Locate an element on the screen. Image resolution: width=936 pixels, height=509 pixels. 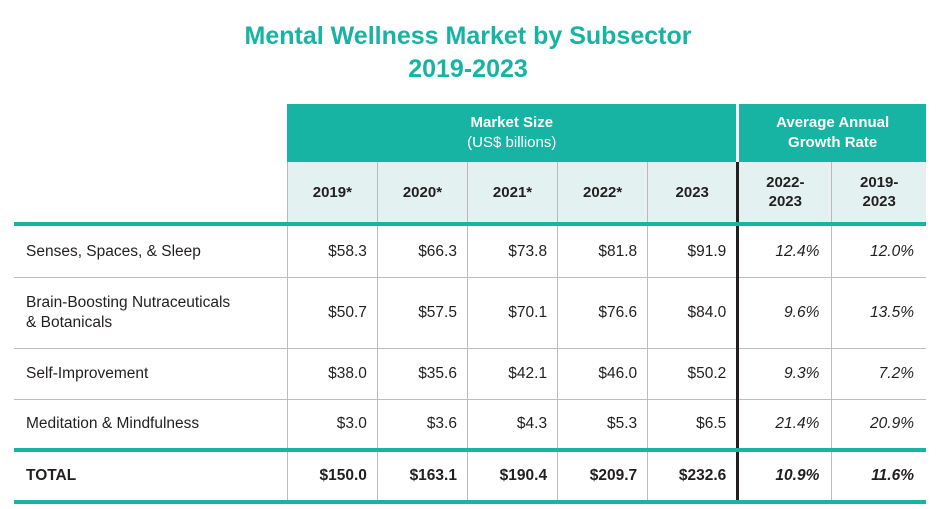
growth-period-header: 2022- 2023 is located at coordinates (784, 194).